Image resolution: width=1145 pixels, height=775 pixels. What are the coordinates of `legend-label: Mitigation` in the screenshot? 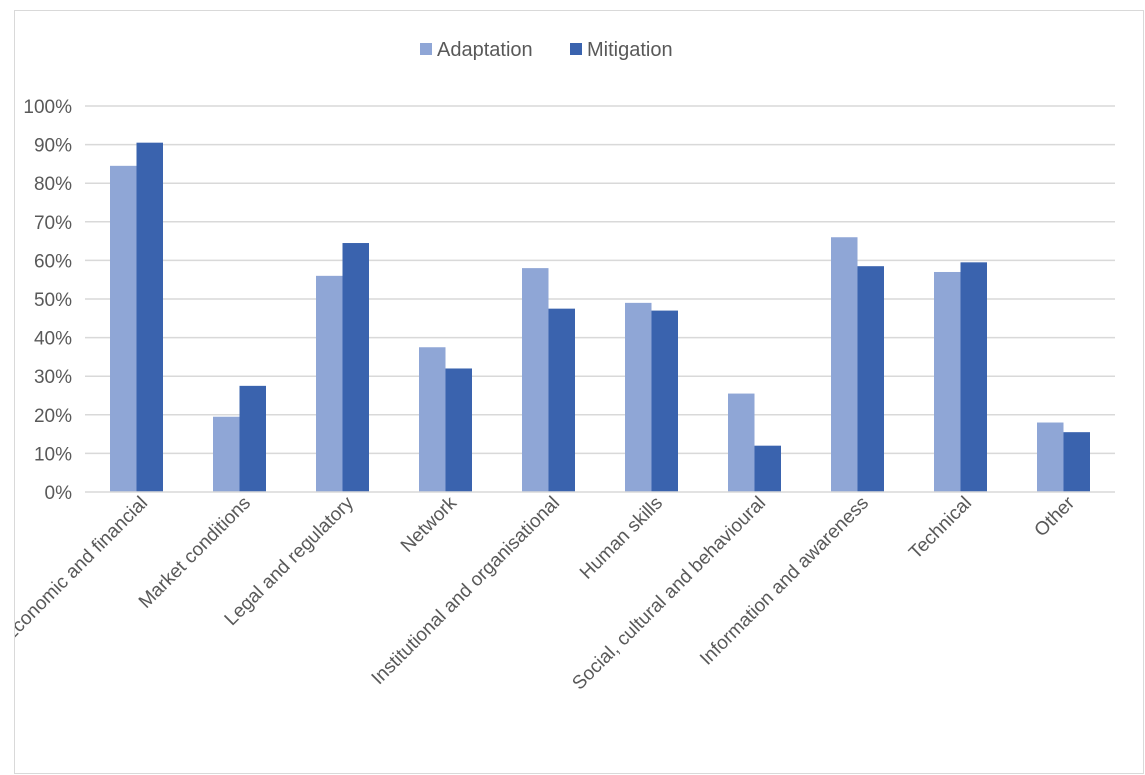 It's located at (630, 50).